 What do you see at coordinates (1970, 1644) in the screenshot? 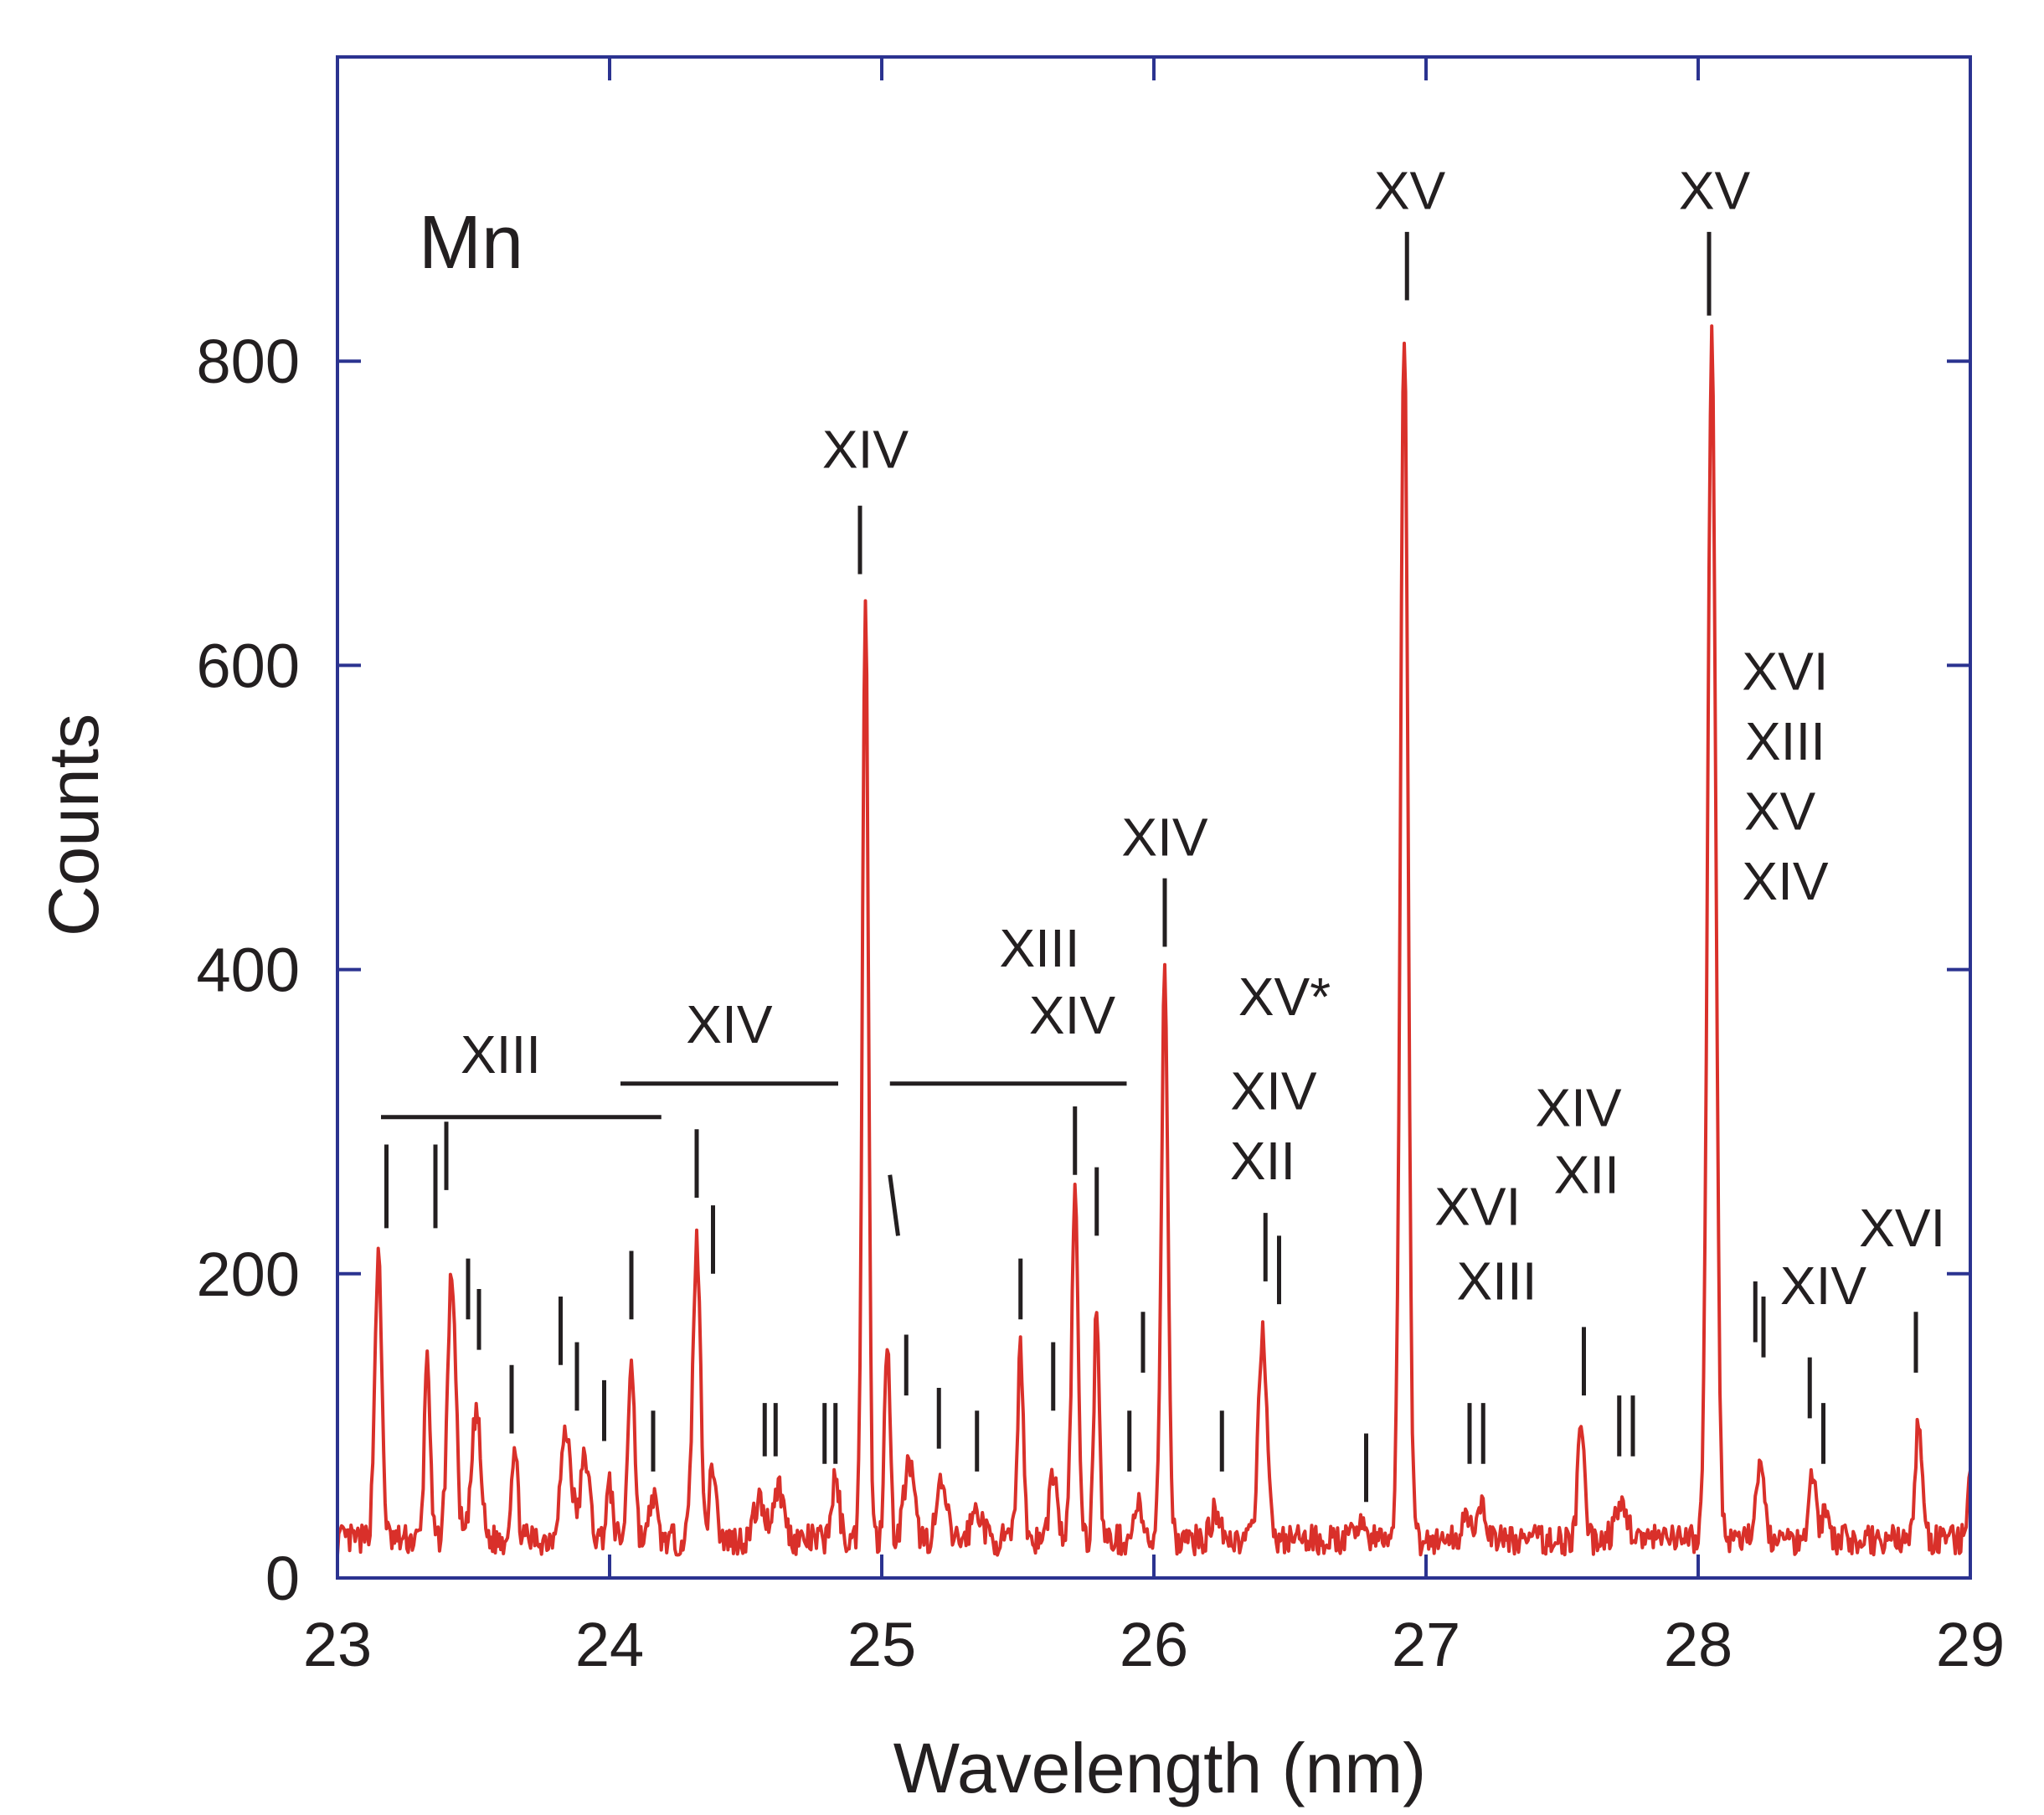
I see `x-tick-label: 29` at bounding box center [1970, 1644].